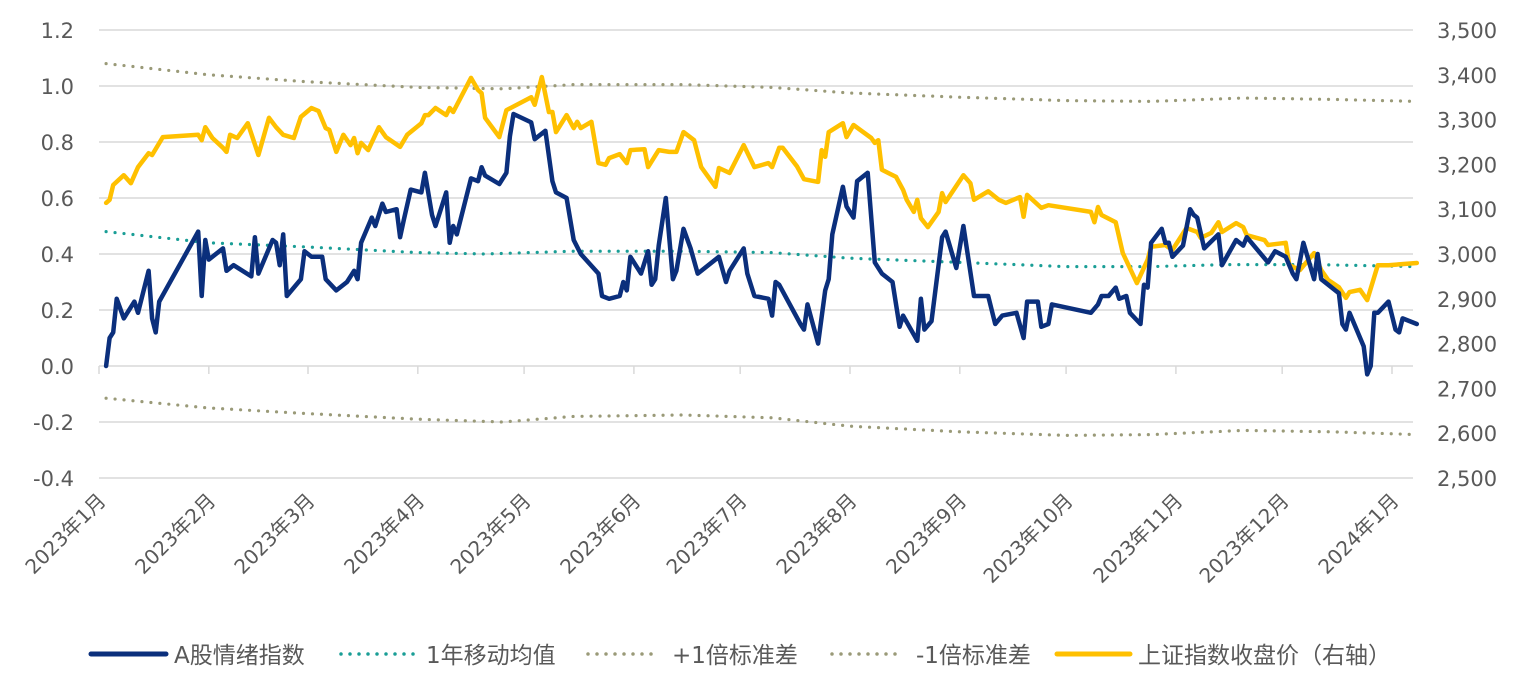  I want to click on left-y-tick-label: -0.4, so click(53, 479).